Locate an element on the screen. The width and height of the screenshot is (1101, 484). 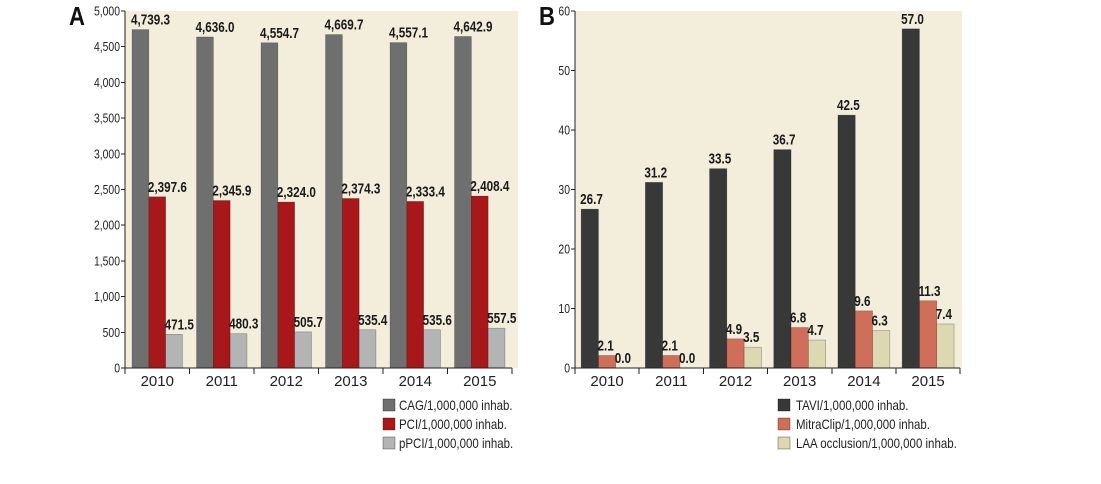
y-tick-label-3500: 3,500 is located at coordinates (107, 119).